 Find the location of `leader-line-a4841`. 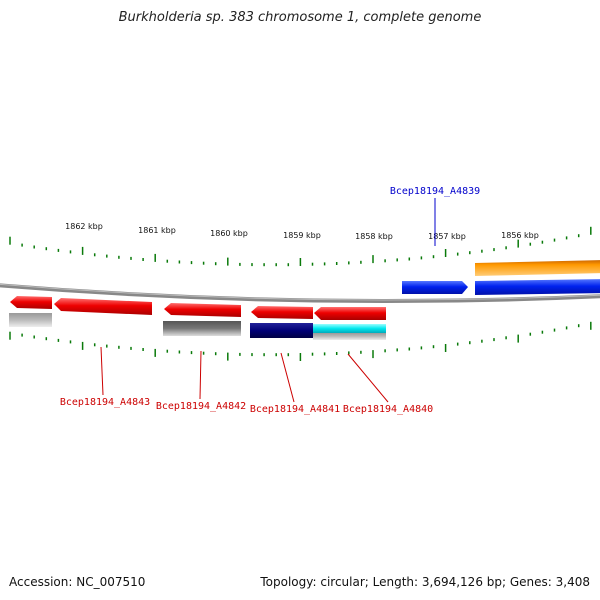

leader-line-a4841 is located at coordinates (287, 377).